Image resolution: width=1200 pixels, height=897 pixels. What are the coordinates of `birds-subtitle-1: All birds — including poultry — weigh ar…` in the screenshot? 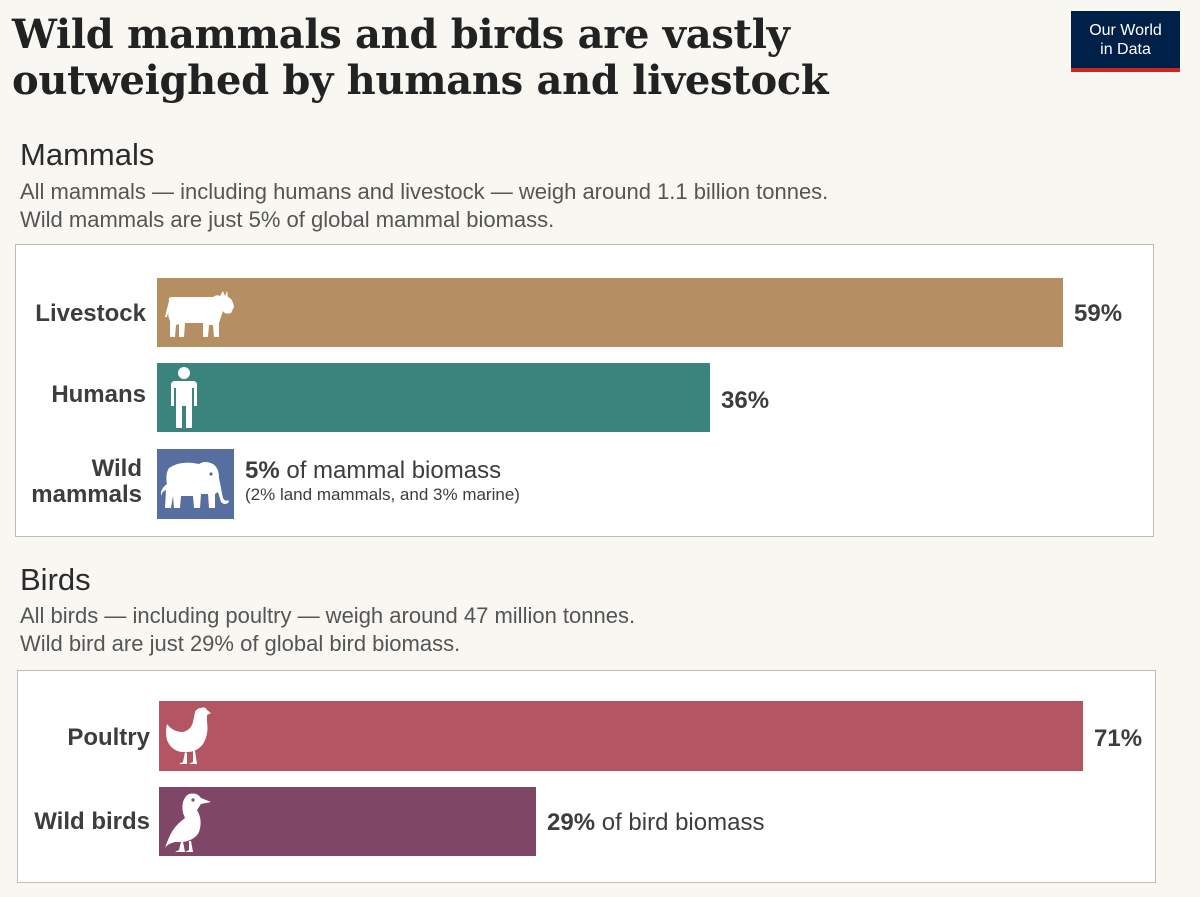 It's located at (328, 615).